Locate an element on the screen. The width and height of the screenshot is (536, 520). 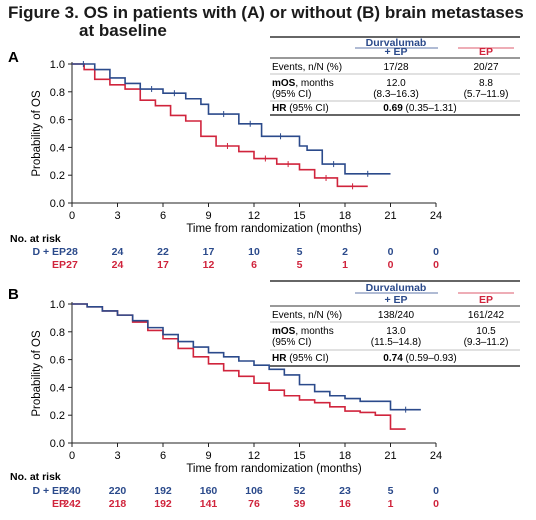
panel-a-x-tick-label: 24 is located at coordinates (436, 216).